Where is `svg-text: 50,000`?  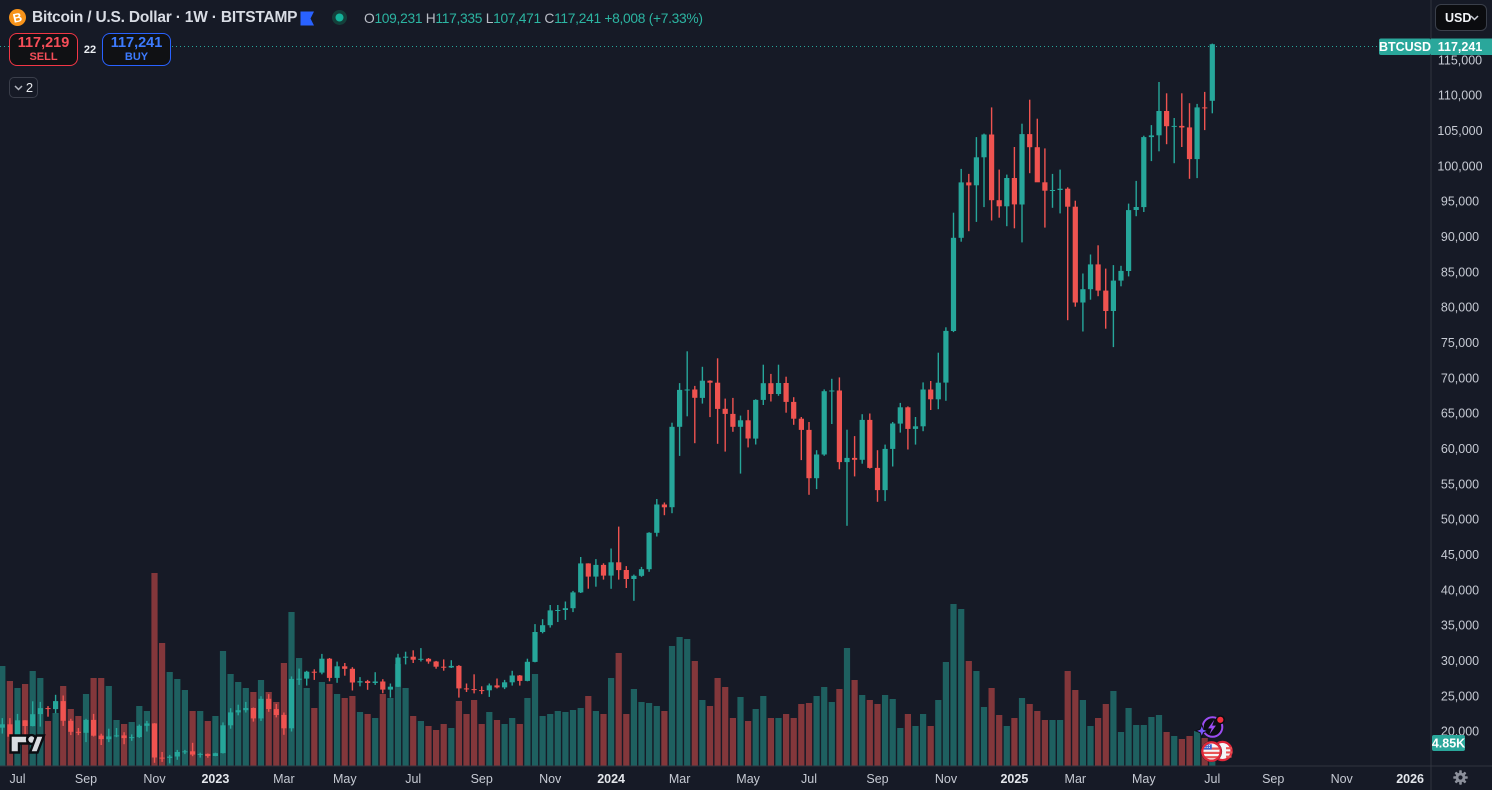 svg-text: 50,000 is located at coordinates (1460, 520).